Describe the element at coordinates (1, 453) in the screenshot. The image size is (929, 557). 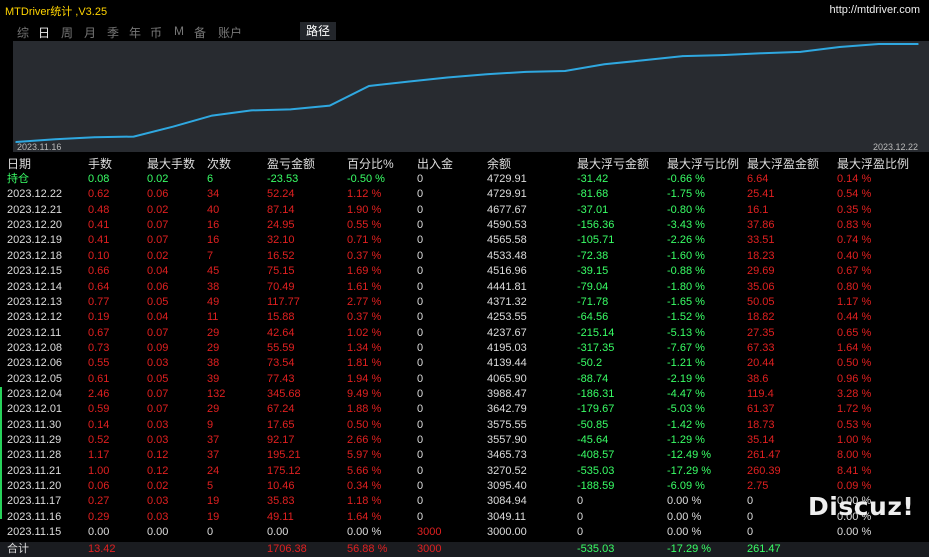
I see `scroll-indicator` at that location.